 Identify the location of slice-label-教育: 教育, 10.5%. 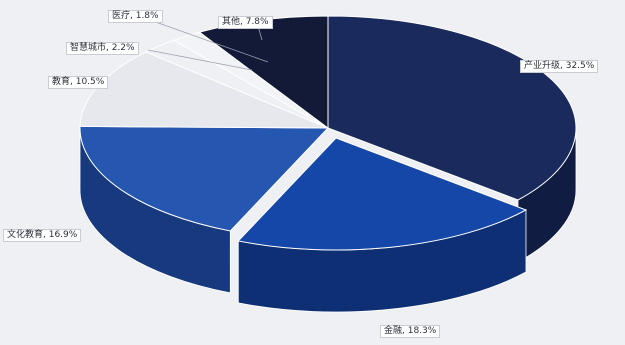
(78, 82).